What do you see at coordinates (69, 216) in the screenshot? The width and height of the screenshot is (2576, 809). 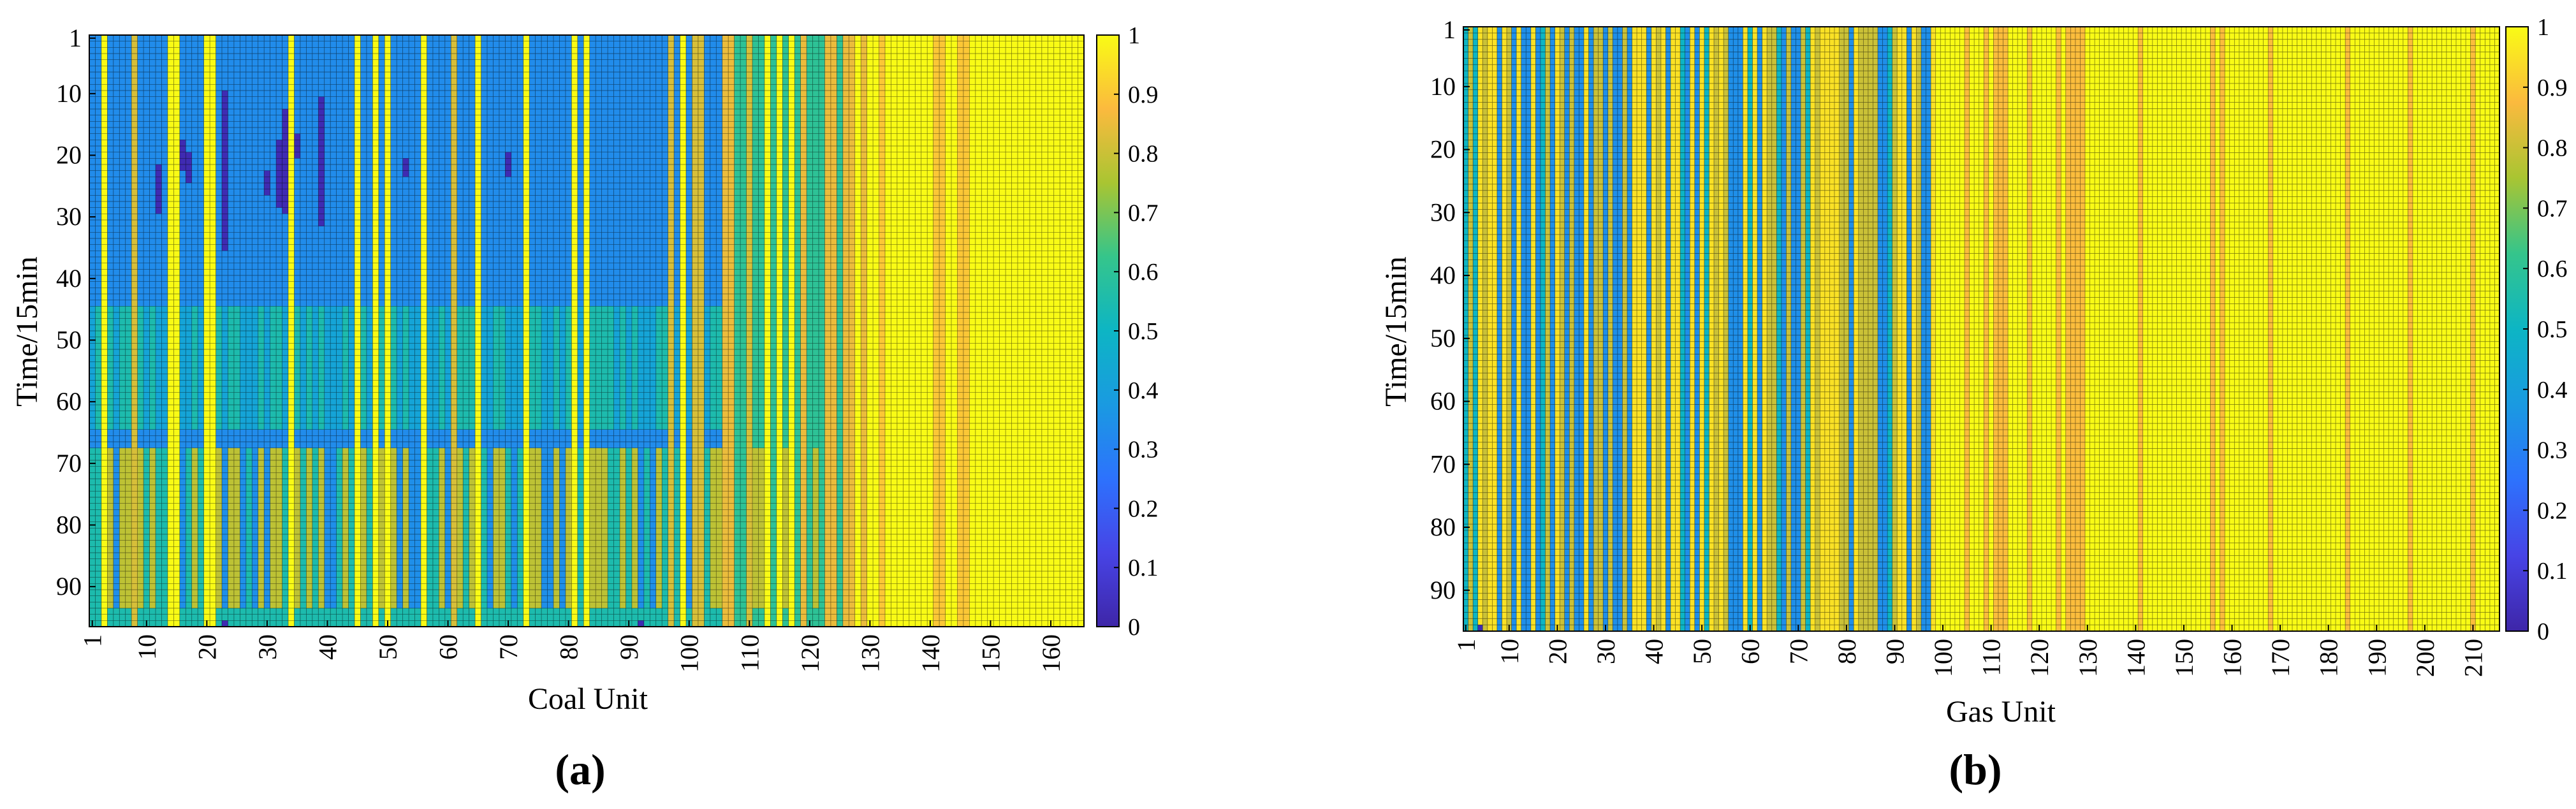 I see `y-tick-label: 30` at bounding box center [69, 216].